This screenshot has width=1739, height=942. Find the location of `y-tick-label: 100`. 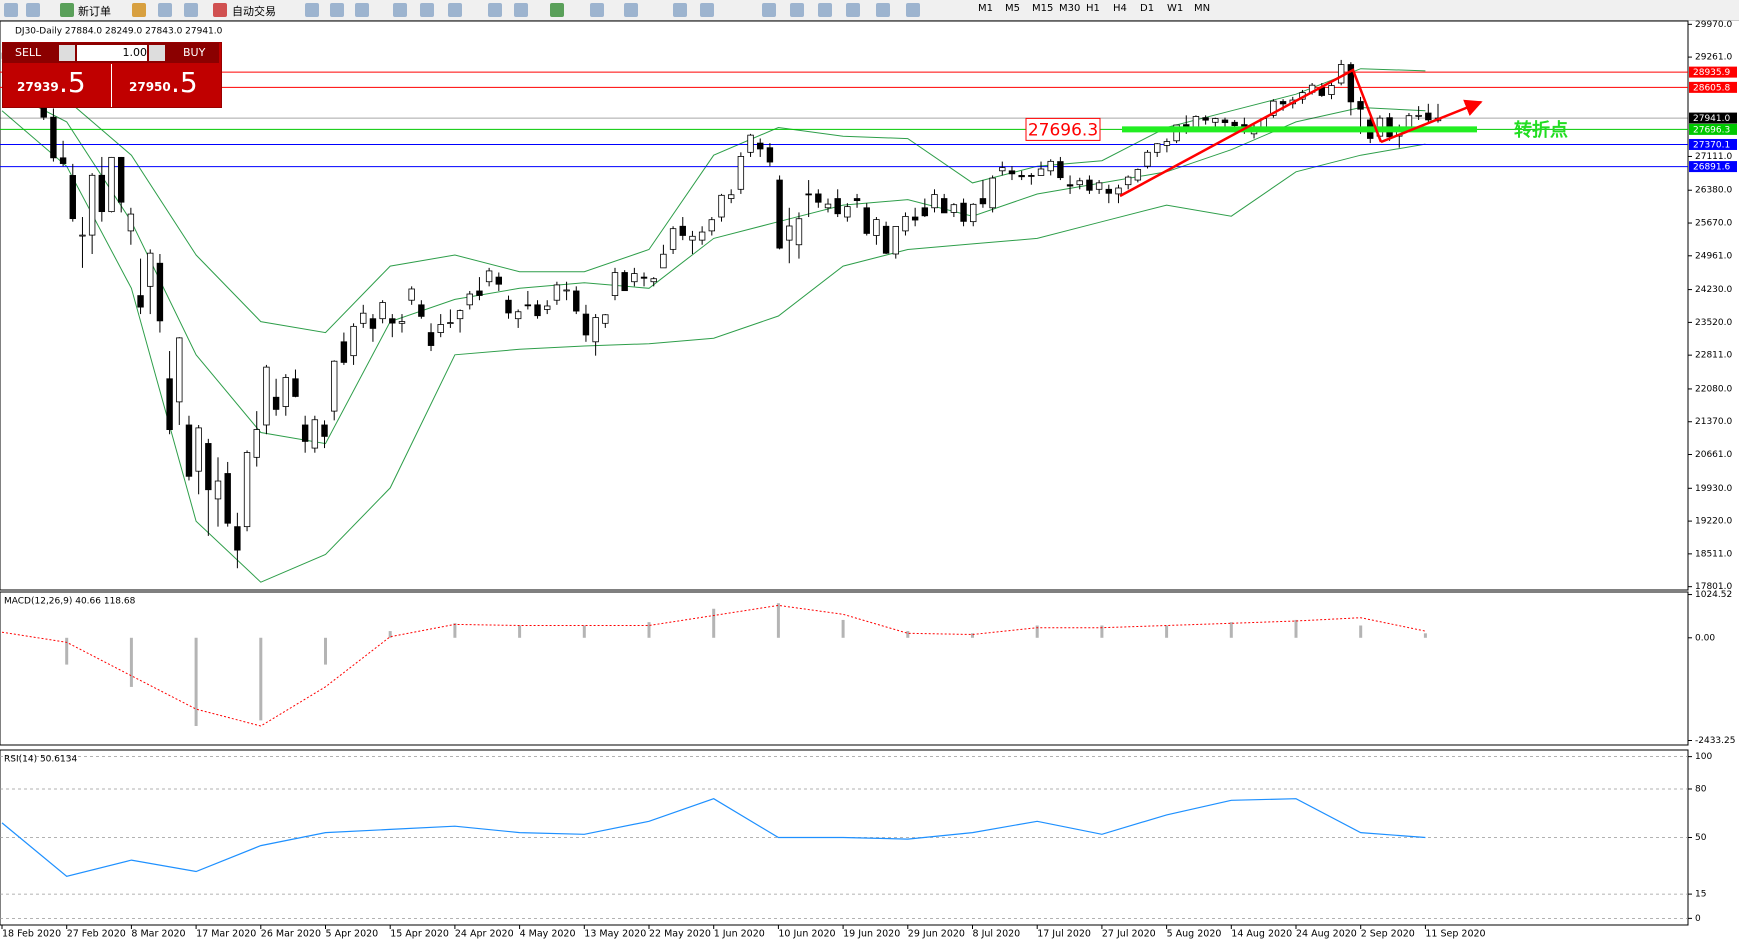

y-tick-label: 100 is located at coordinates (1703, 757).